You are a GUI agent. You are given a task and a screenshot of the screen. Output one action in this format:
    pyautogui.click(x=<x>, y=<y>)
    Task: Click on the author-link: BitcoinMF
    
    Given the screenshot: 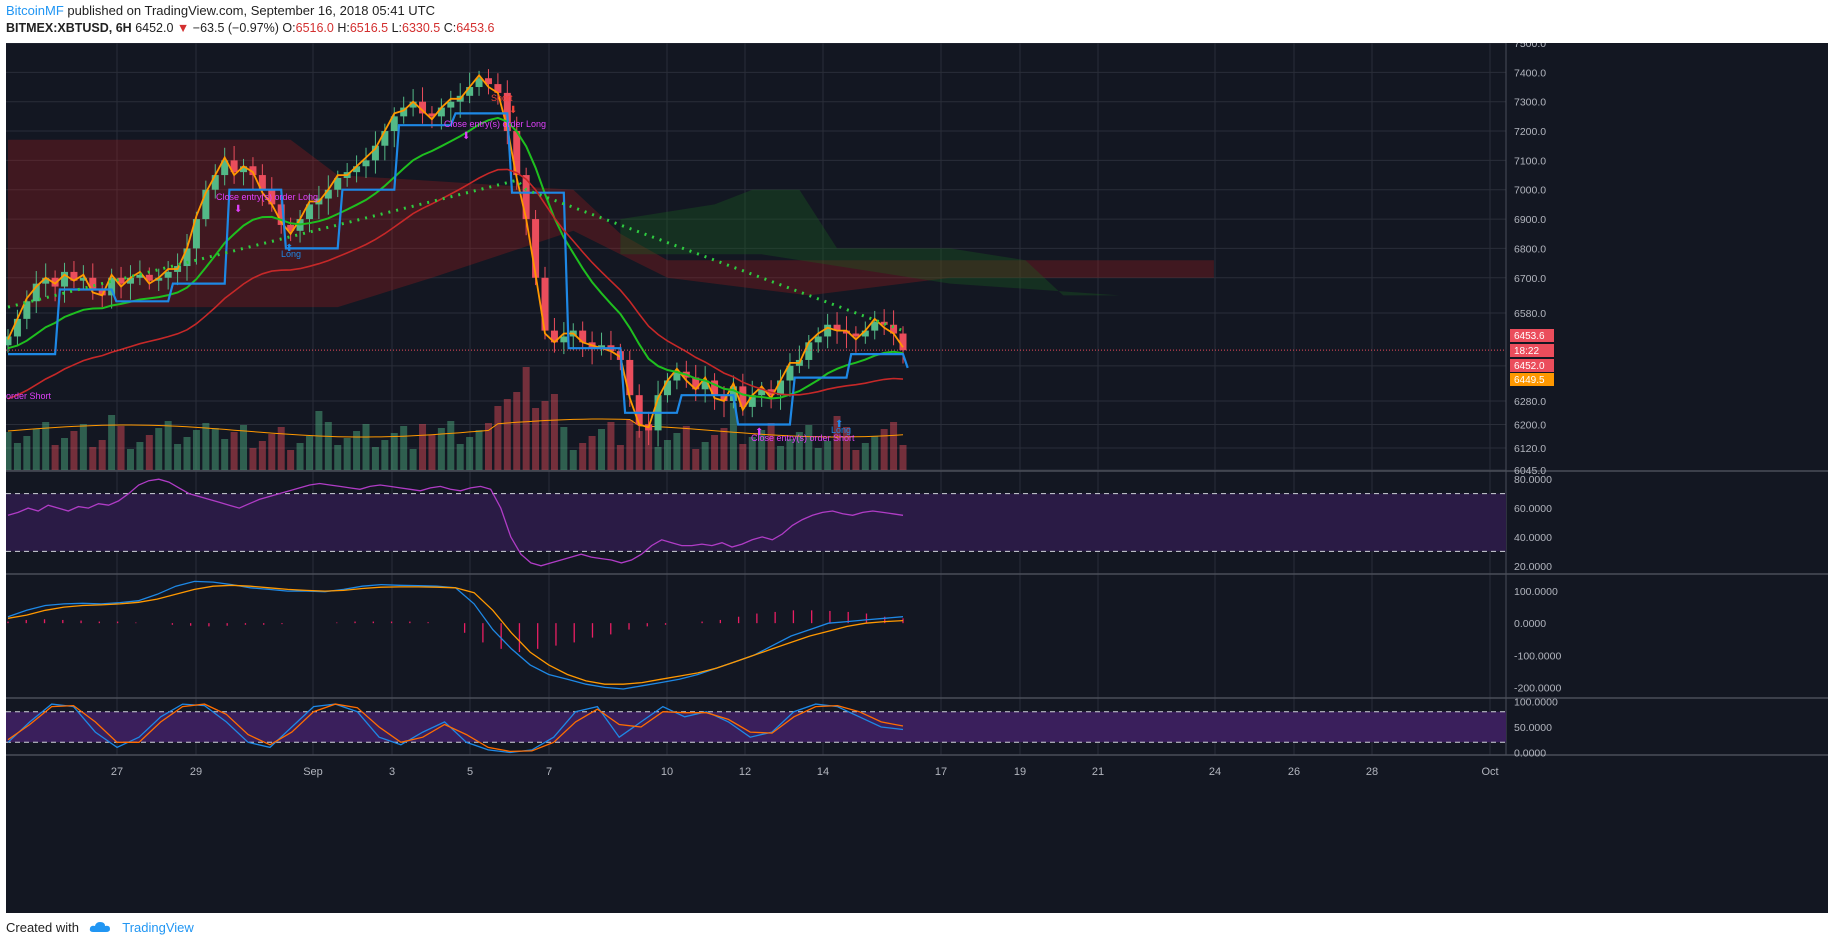 What is the action you would take?
    pyautogui.click(x=35, y=10)
    